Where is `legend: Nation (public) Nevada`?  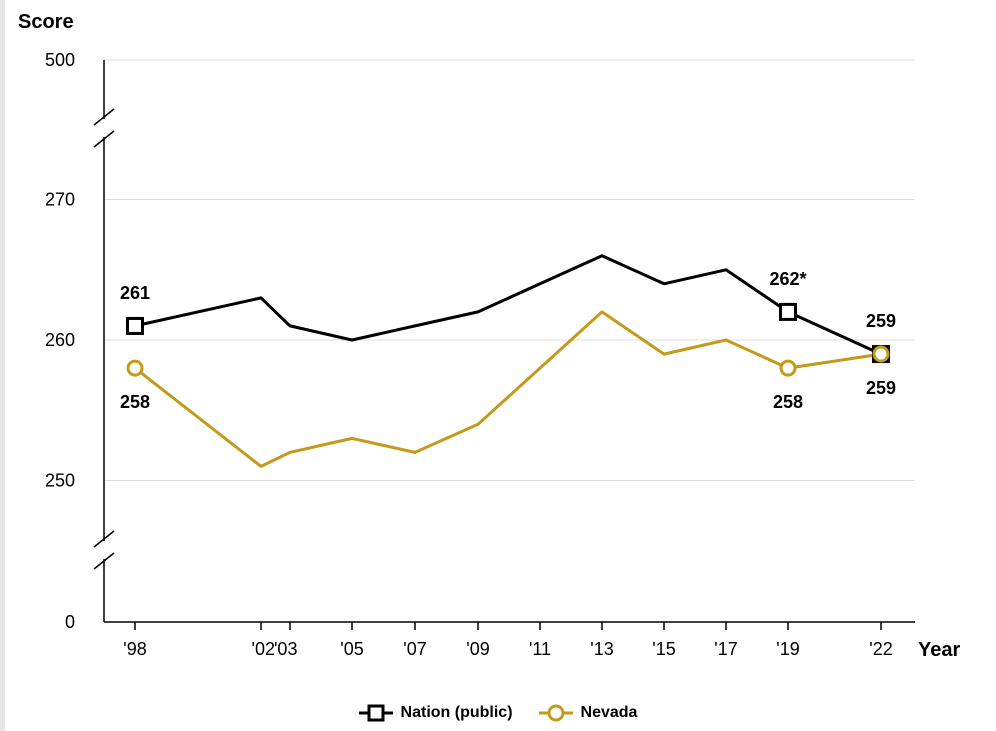 legend: Nation (public) Nevada is located at coordinates (498, 713).